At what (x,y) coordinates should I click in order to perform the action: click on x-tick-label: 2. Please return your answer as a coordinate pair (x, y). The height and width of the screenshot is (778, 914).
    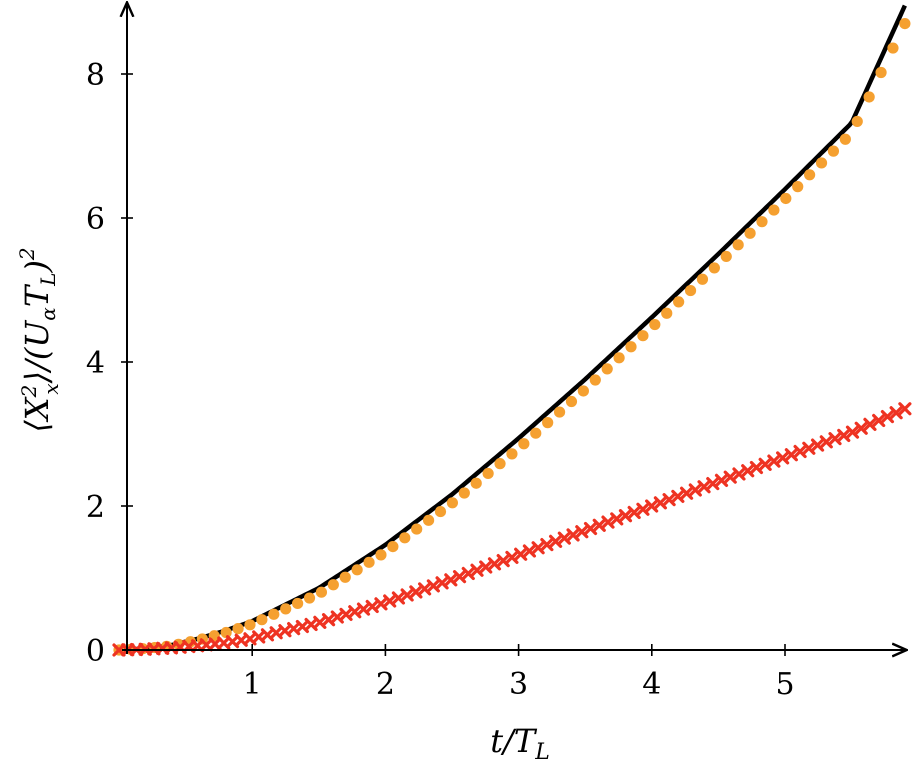
    Looking at the image, I should click on (385, 684).